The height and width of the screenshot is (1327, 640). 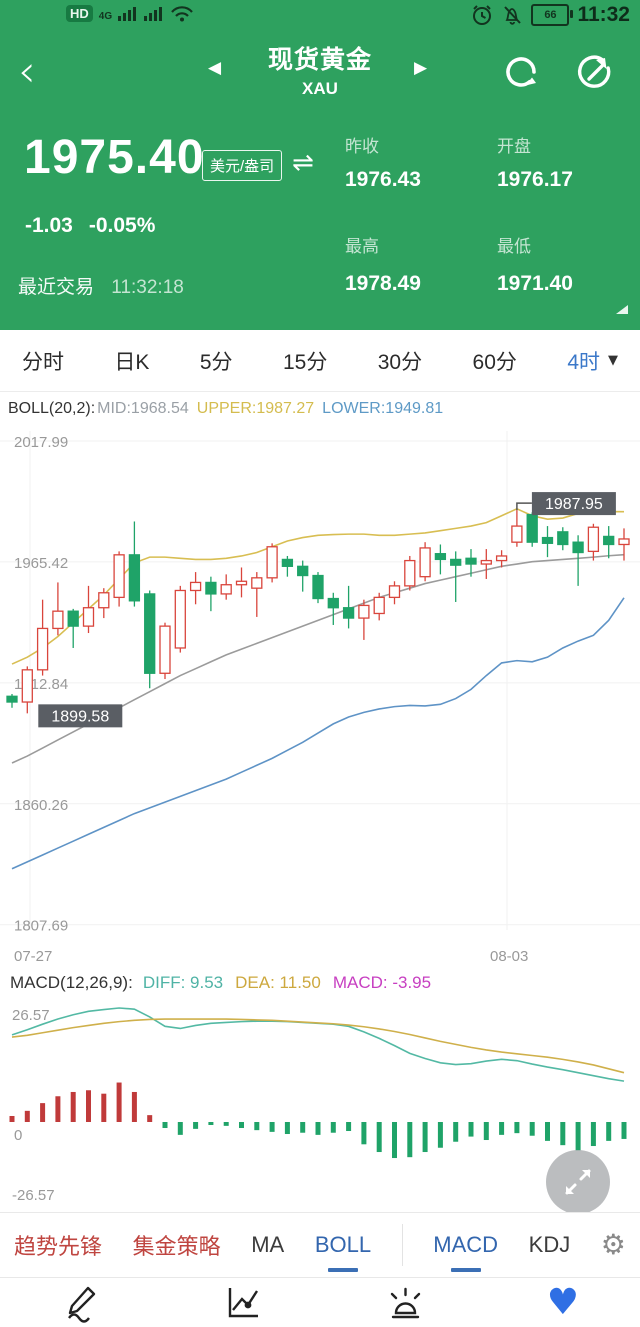 I want to click on macd-dea-value: DEA: 11.50, so click(x=278, y=982).